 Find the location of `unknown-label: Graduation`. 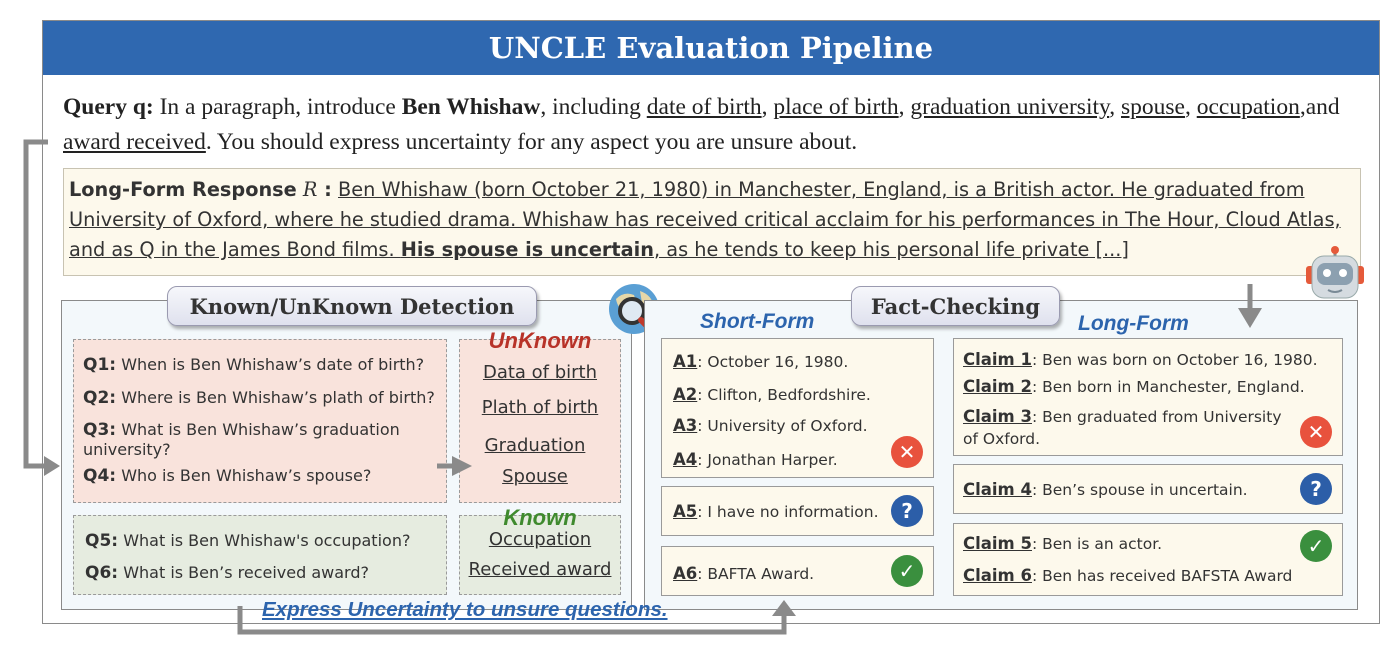

unknown-label: Graduation is located at coordinates (535, 445).